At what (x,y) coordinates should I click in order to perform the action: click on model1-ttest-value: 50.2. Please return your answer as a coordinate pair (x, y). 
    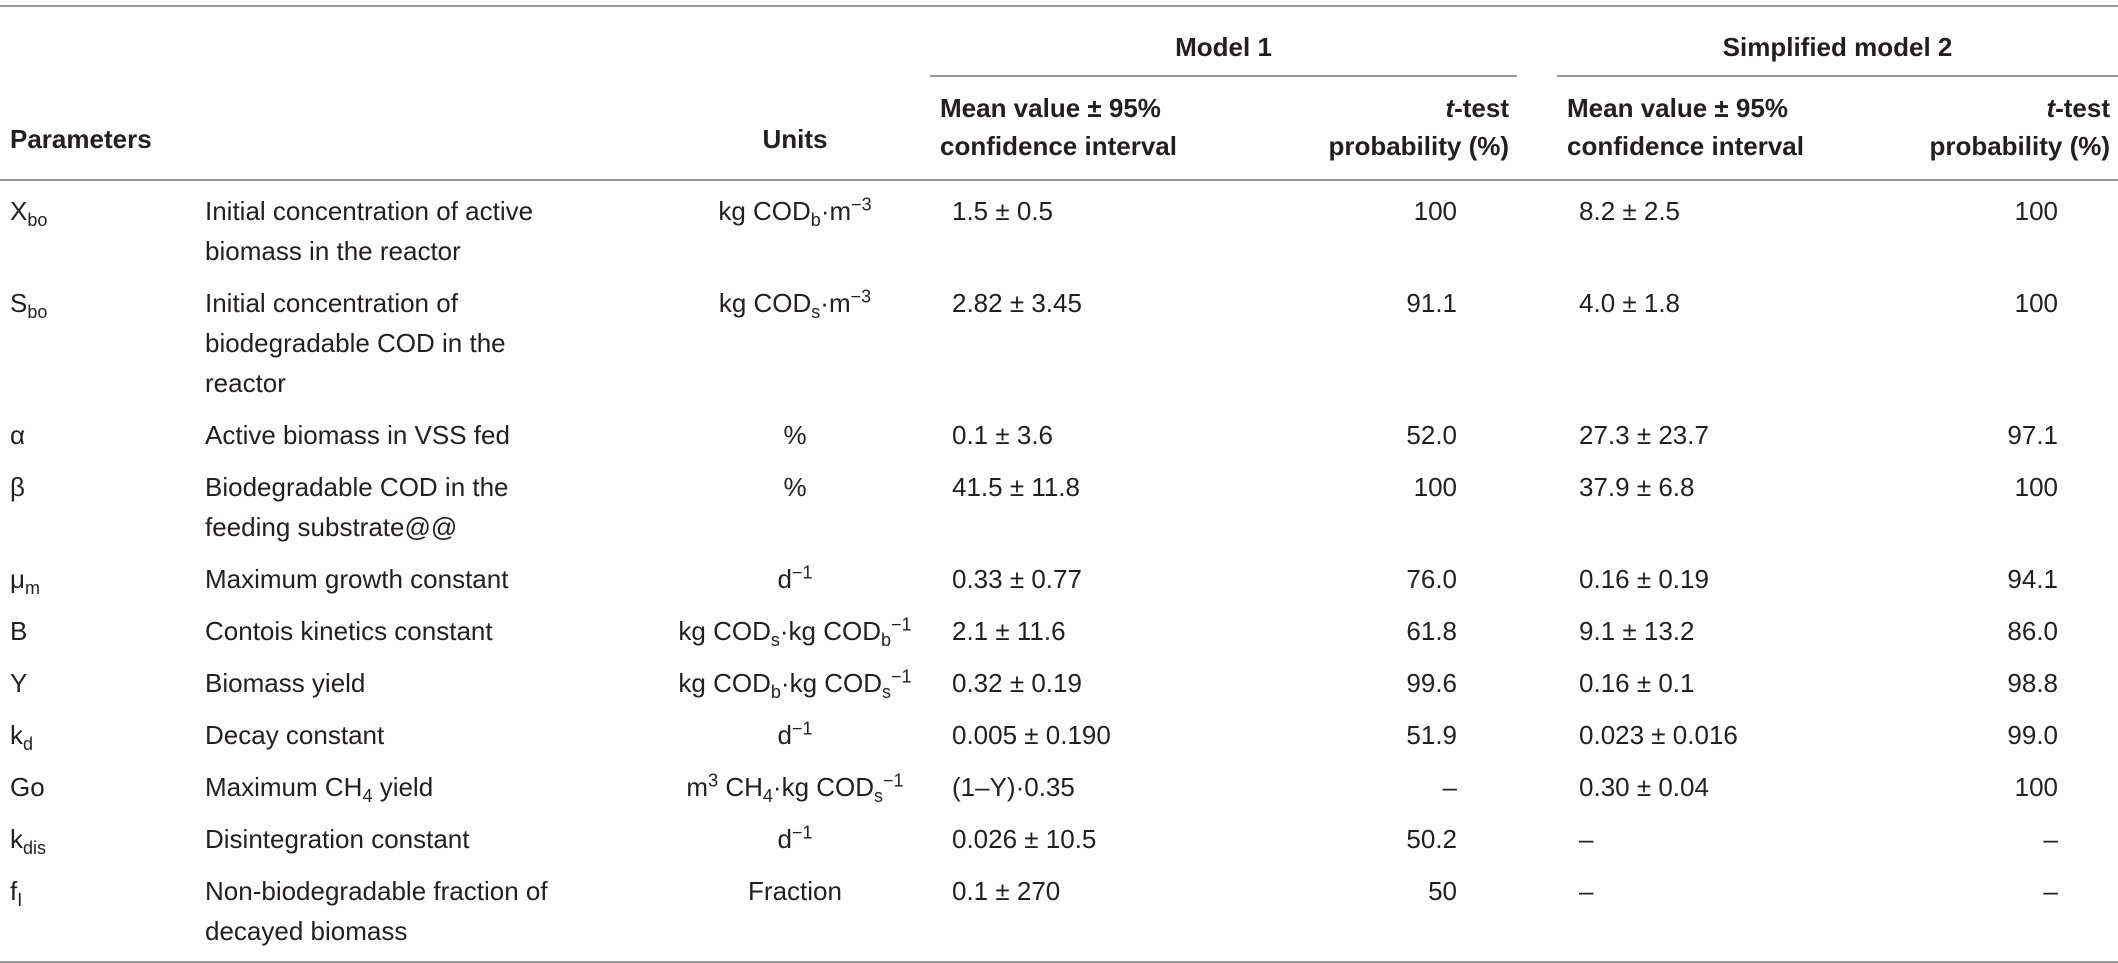
    Looking at the image, I should click on (1432, 839).